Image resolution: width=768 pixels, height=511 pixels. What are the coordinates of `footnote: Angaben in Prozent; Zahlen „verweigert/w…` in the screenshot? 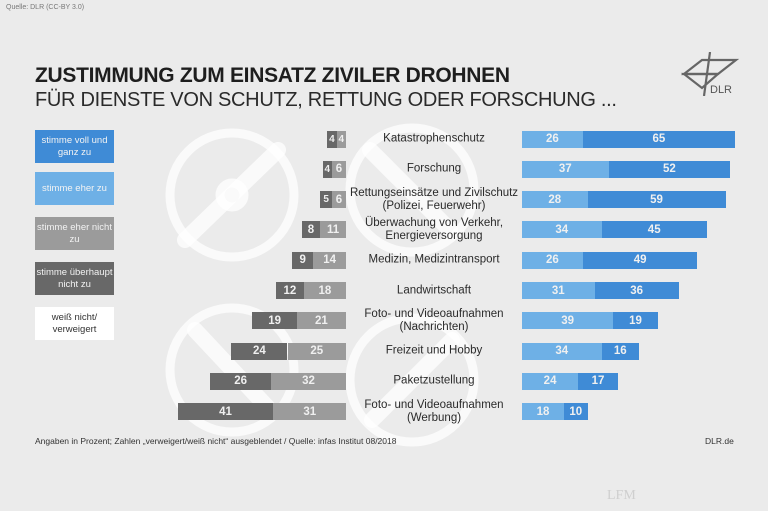 It's located at (216, 441).